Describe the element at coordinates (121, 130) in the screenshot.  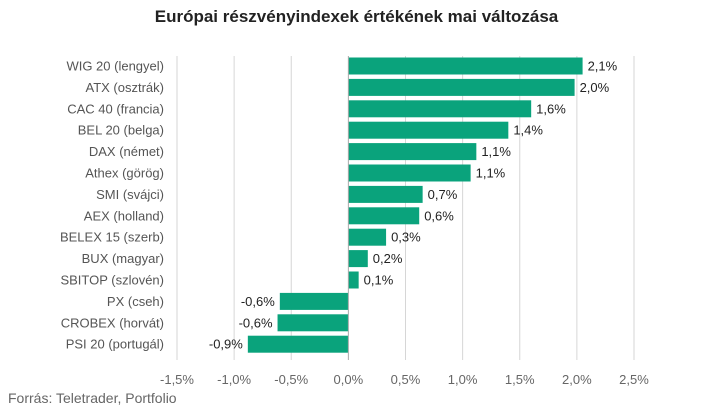
I see `category-label: BEL 20 (belga)` at that location.